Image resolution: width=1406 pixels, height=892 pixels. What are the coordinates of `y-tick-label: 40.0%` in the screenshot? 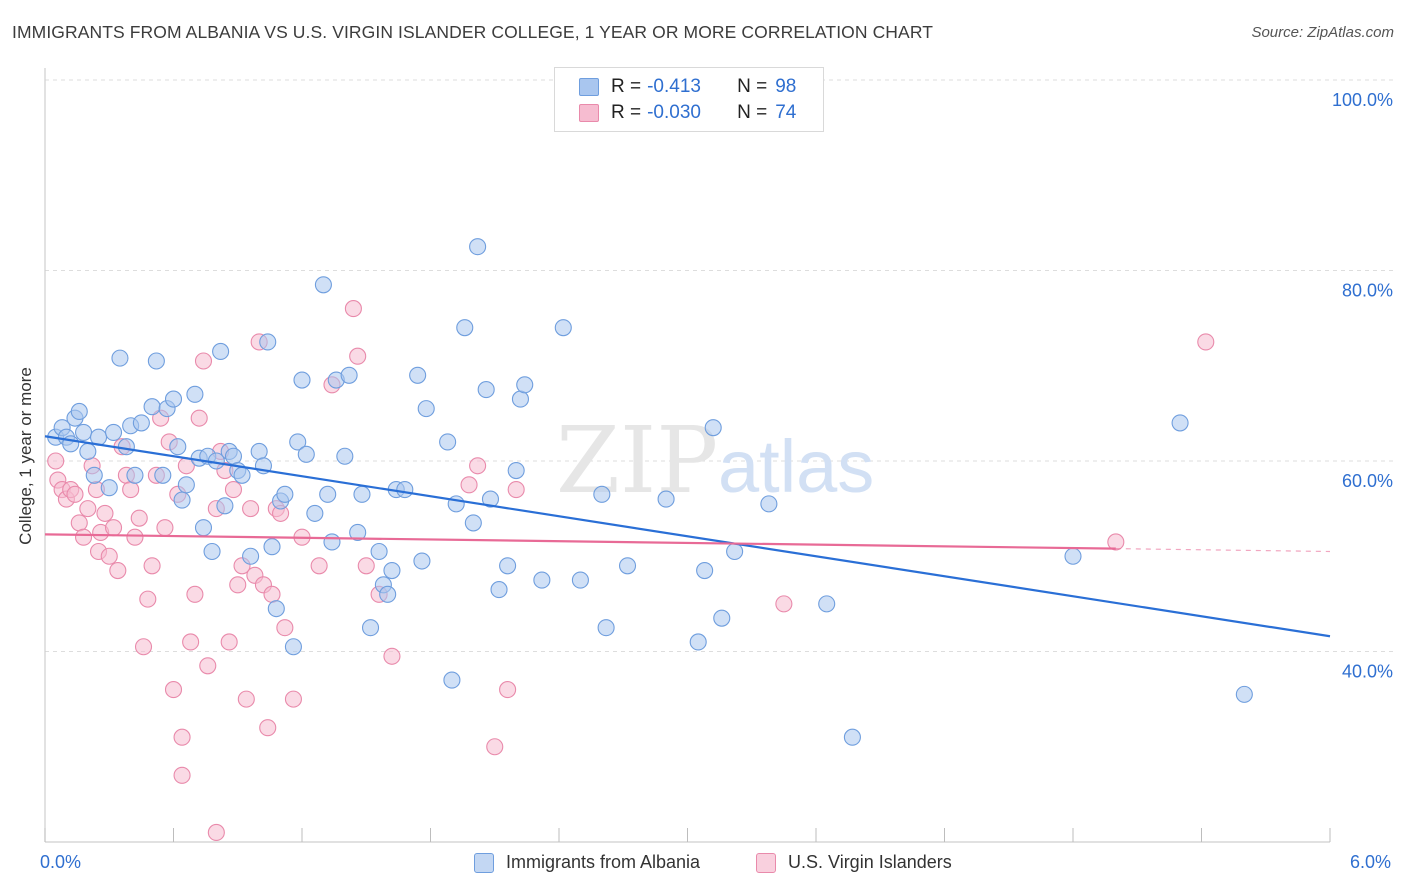 It's located at (1367, 672).